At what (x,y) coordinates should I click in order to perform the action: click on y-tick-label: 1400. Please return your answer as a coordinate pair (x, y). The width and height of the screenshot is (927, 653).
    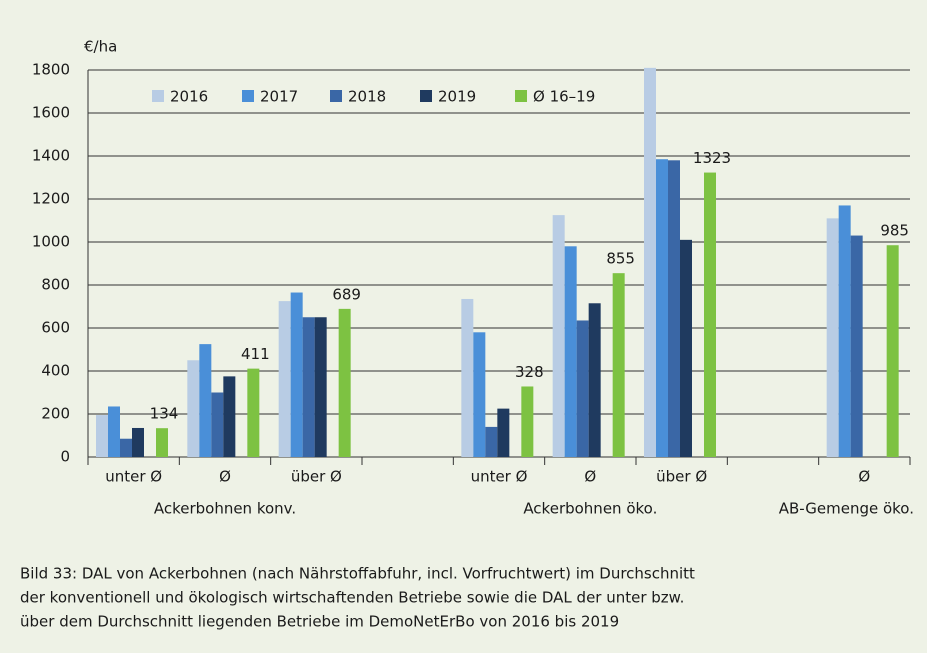
    Looking at the image, I should click on (51, 156).